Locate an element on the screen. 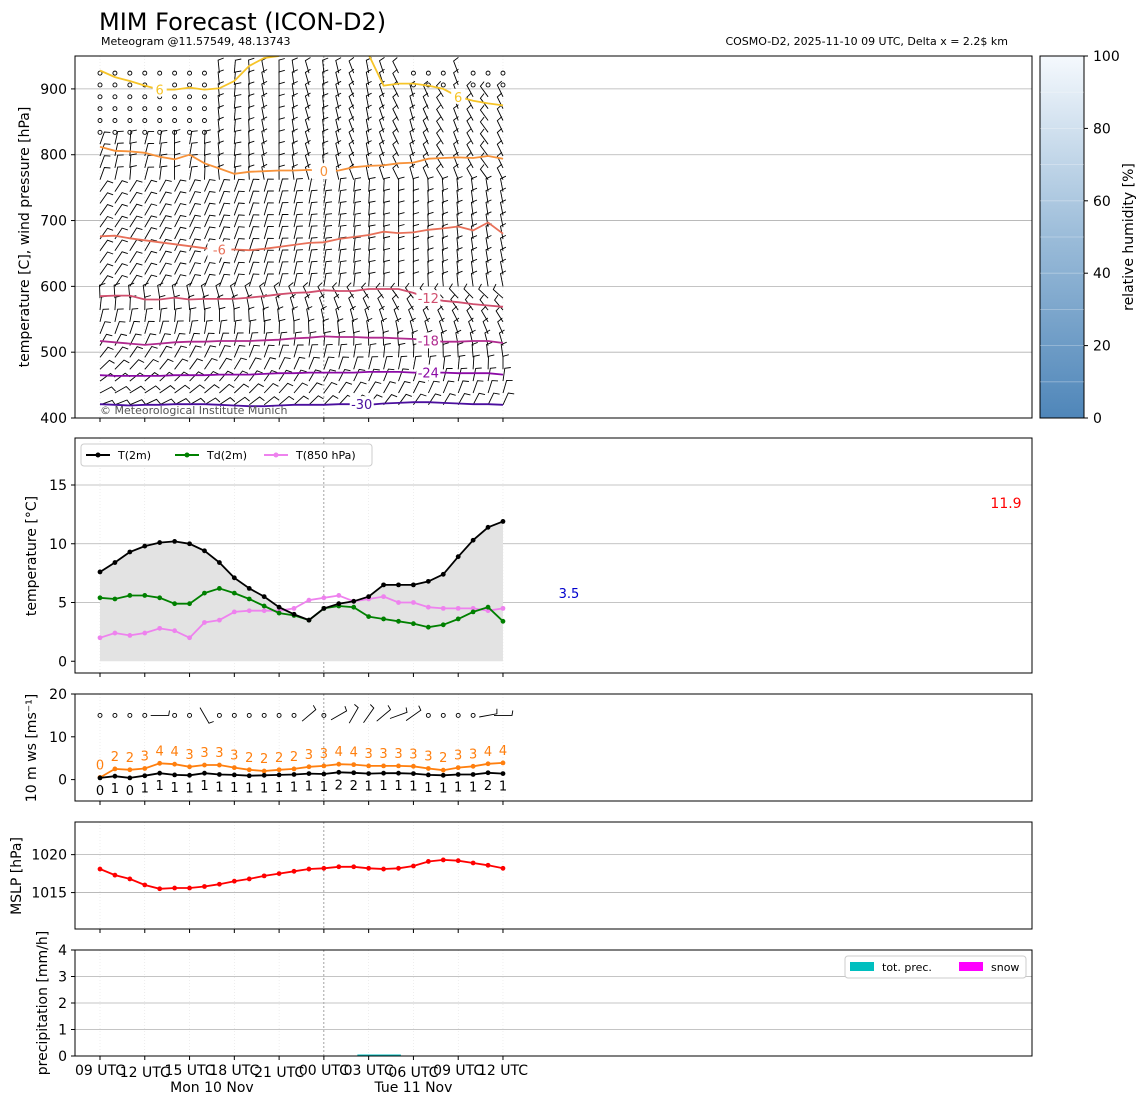  colorbar-tick-label: 0 is located at coordinates (1097, 419).